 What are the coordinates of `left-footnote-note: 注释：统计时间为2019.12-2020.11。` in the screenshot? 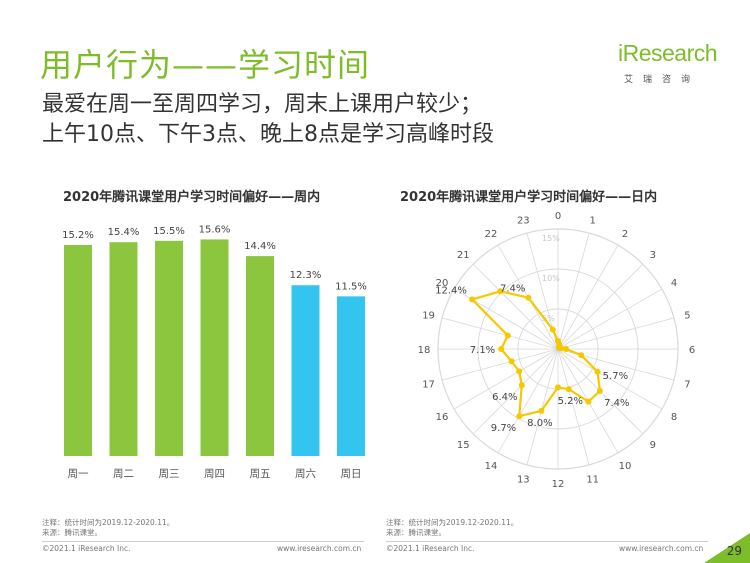 It's located at (108, 522).